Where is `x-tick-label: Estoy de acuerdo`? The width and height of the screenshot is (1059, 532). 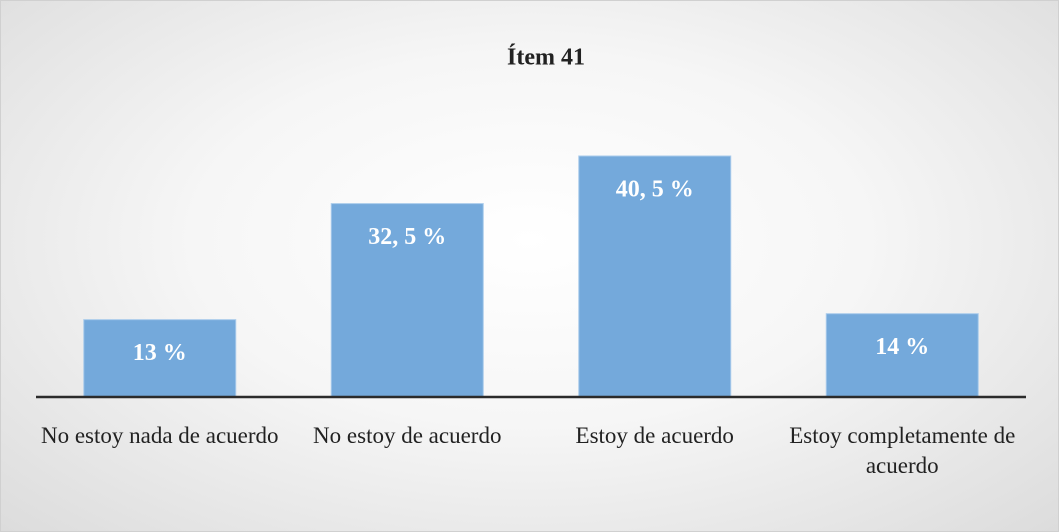 x-tick-label: Estoy de acuerdo is located at coordinates (654, 435).